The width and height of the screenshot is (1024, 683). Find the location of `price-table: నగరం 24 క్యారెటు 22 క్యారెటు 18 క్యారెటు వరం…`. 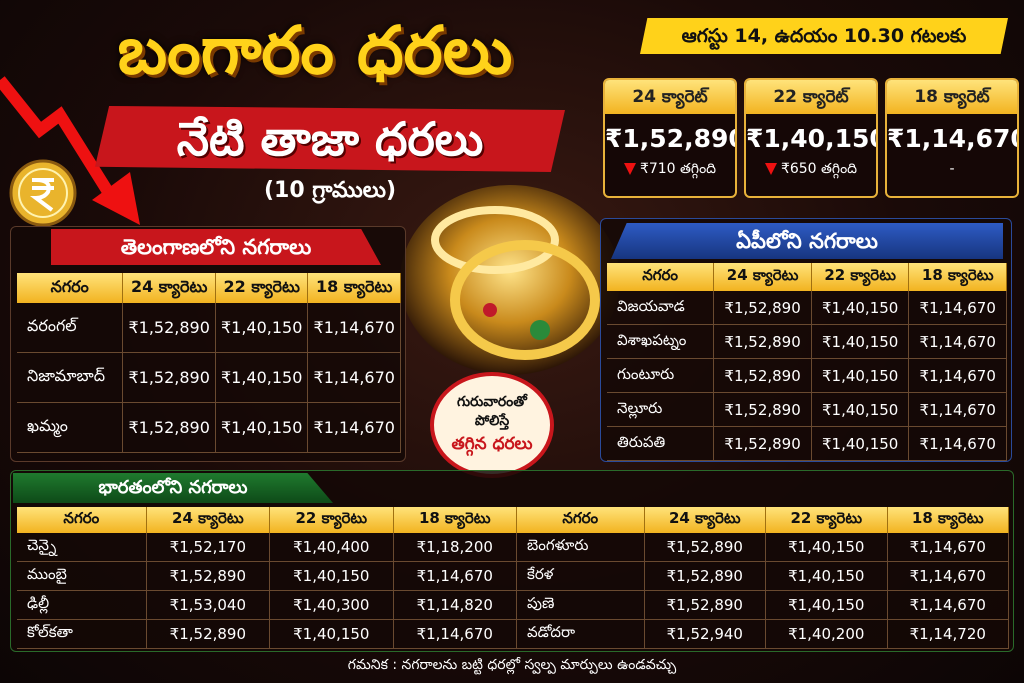

price-table: నగరం 24 క్యారెటు 22 క్యారెటు 18 క్యారెటు వరం… is located at coordinates (209, 363).